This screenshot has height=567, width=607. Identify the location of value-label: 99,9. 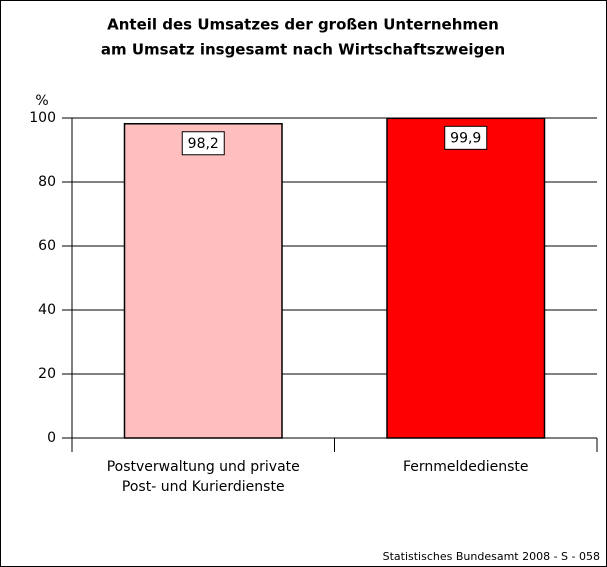
(465, 138).